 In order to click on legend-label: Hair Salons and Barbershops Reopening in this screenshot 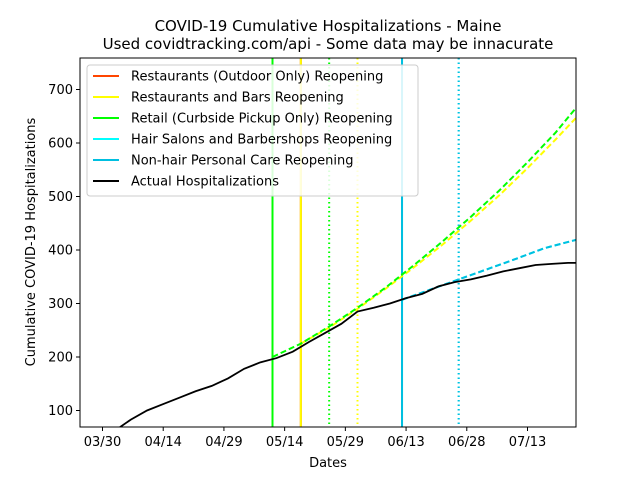, I will do `click(261, 140)`.